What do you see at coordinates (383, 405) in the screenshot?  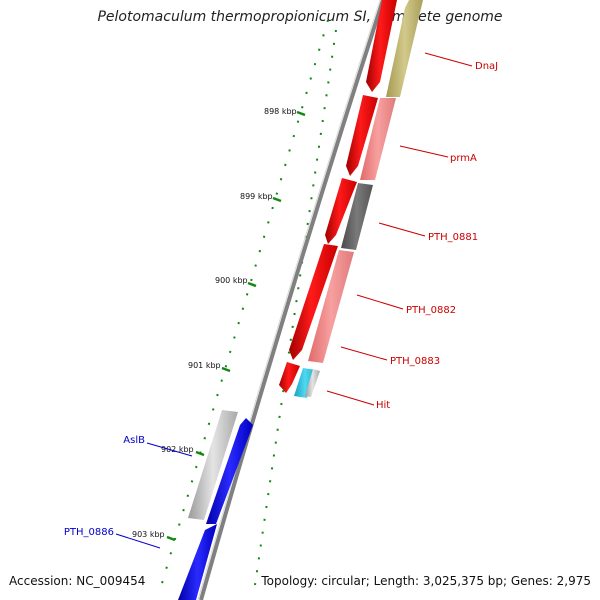 I see `gene-label: Hit` at bounding box center [383, 405].